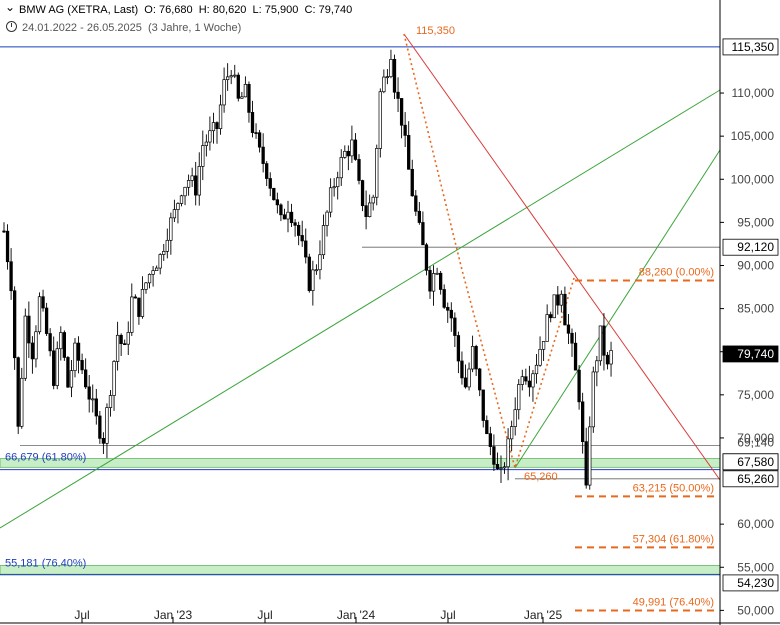  I want to click on chevron-down-icon, so click(10, 7).